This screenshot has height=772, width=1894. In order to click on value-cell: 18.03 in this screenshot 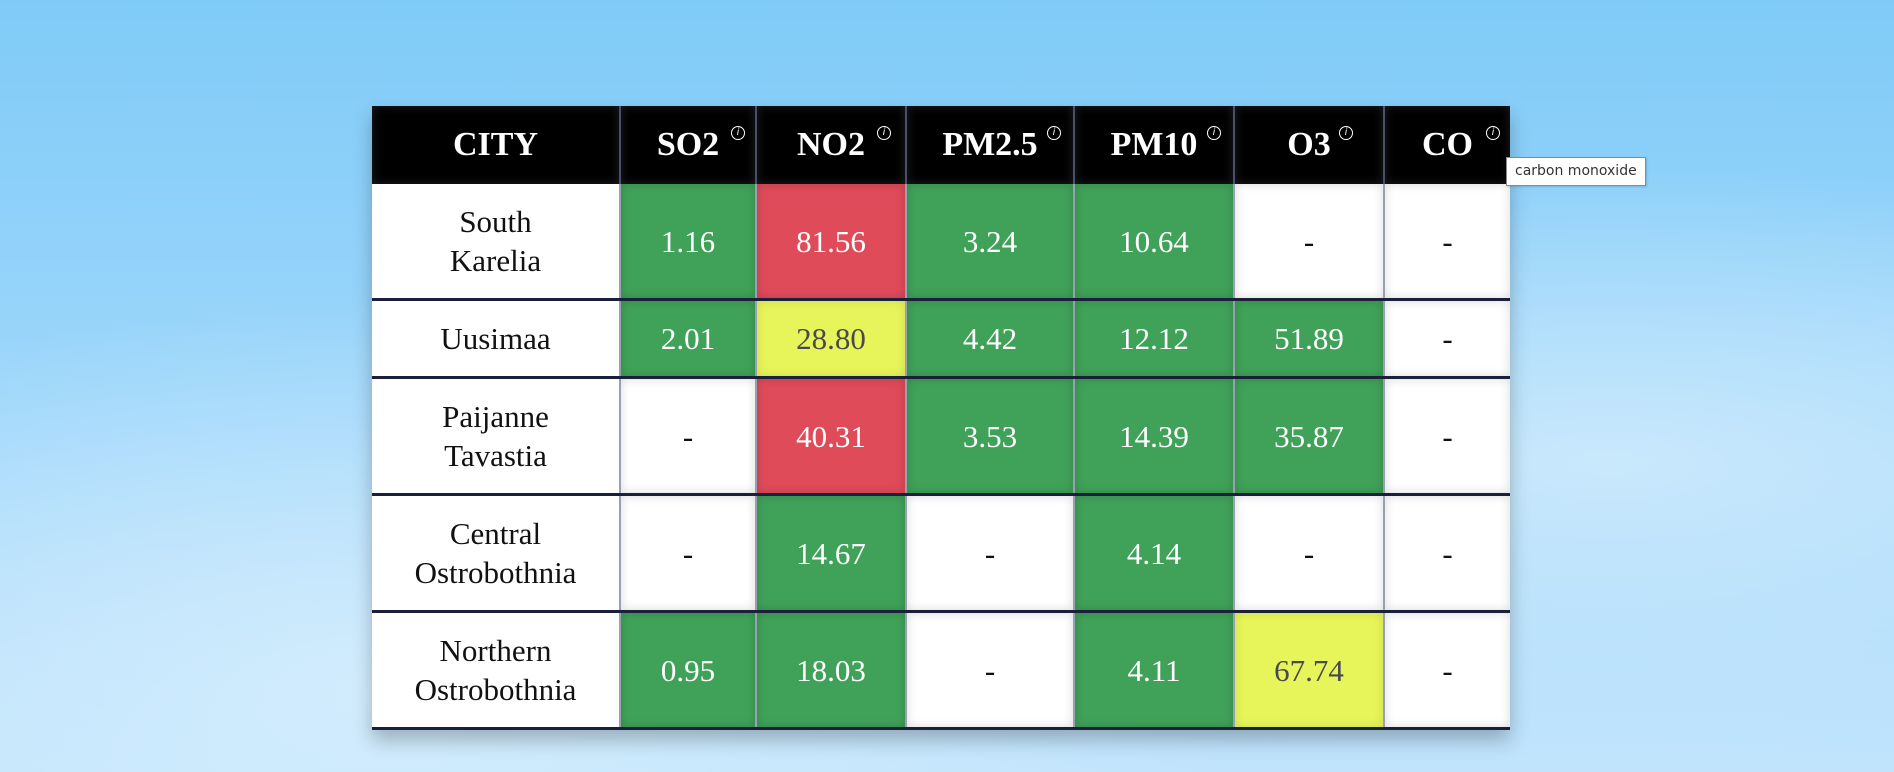, I will do `click(831, 670)`.